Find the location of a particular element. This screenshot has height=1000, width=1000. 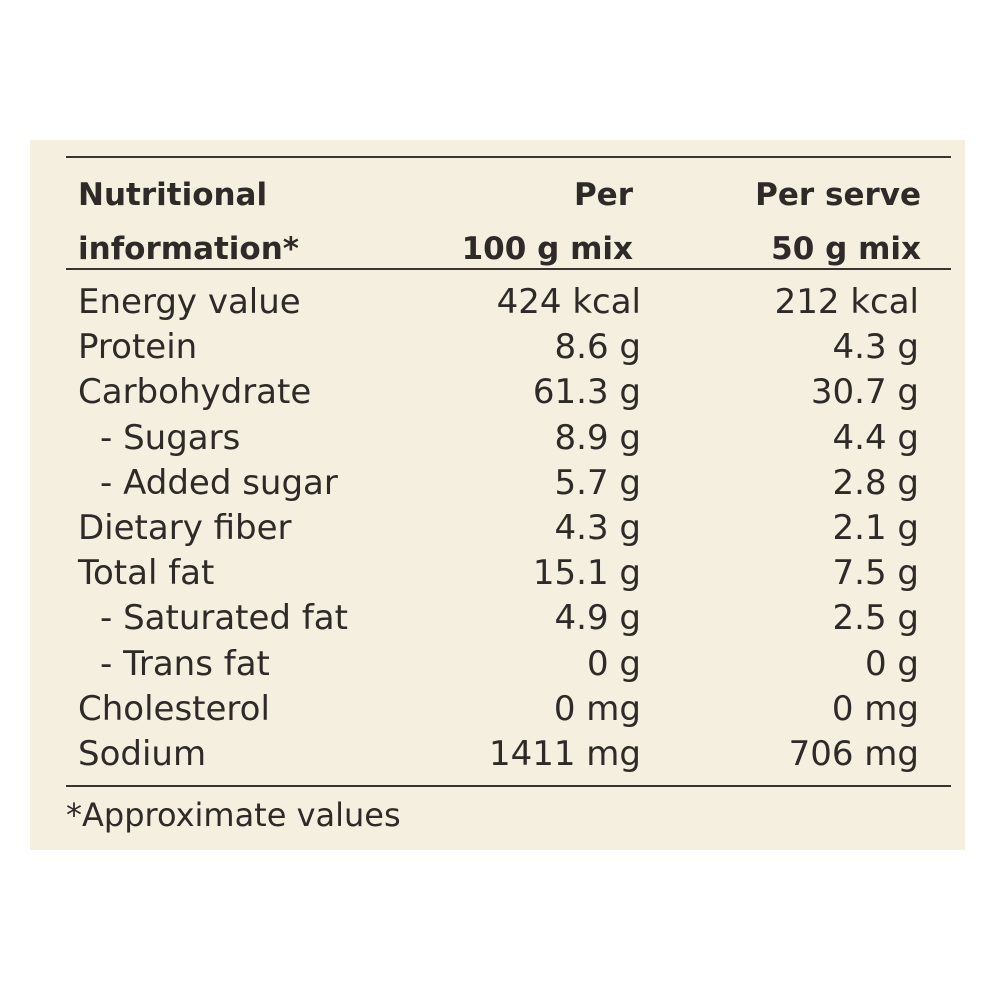

row-per-serve: 30.7 g is located at coordinates (864, 392).